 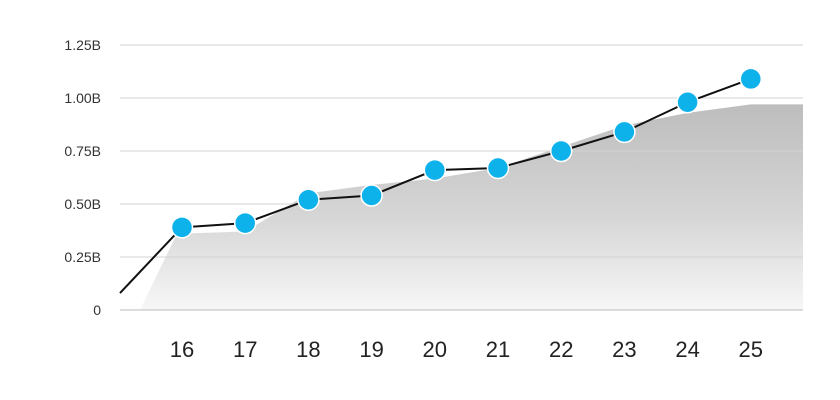 I want to click on y-tick-label: 1.25B, so click(x=82, y=45).